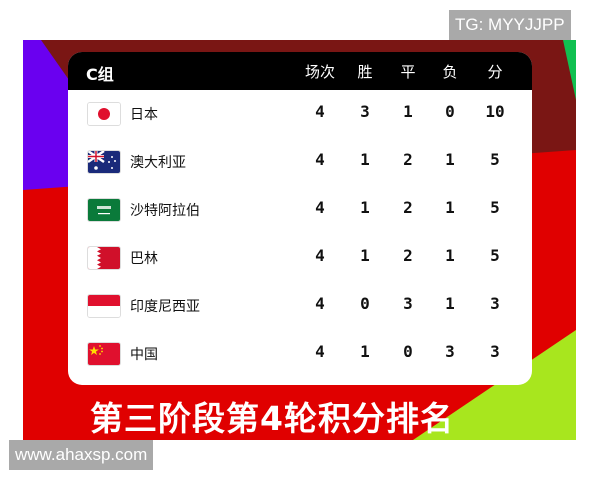 Image resolution: width=600 pixels, height=480 pixels. Describe the element at coordinates (495, 72) in the screenshot. I see `col-points: 分` at that location.